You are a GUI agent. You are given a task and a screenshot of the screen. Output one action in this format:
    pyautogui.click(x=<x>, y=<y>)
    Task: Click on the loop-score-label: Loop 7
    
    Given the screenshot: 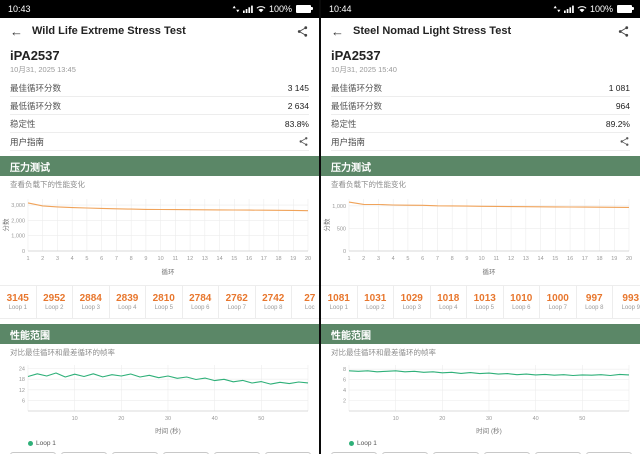 What is the action you would take?
    pyautogui.click(x=236, y=308)
    